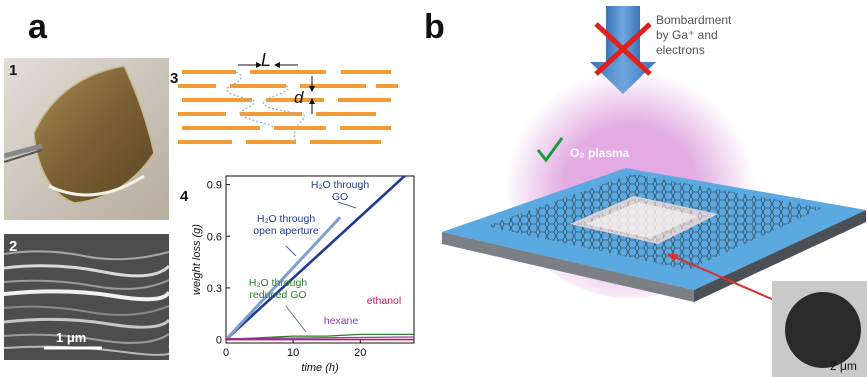 The height and width of the screenshot is (377, 867). I want to click on panel-a-letter: a, so click(37, 27).